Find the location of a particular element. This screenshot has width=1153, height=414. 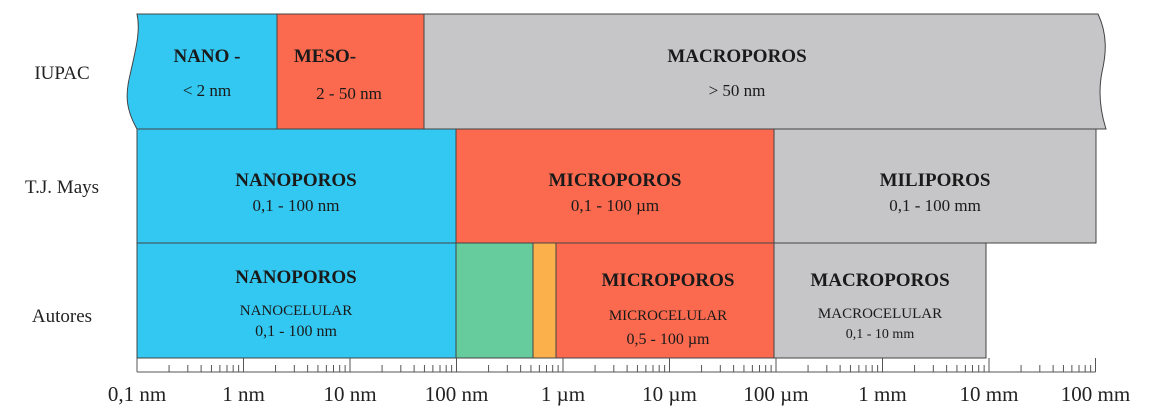

autores-micro-range: 0,5 - 100 µm is located at coordinates (669, 339).